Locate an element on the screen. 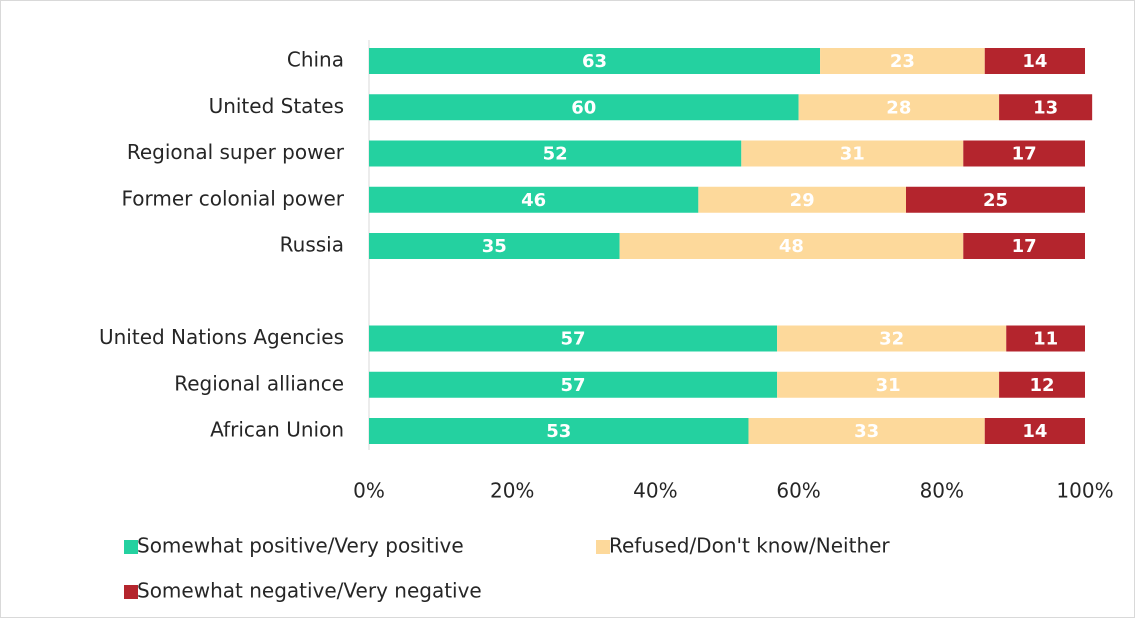  value-label: 13 is located at coordinates (1045, 107).